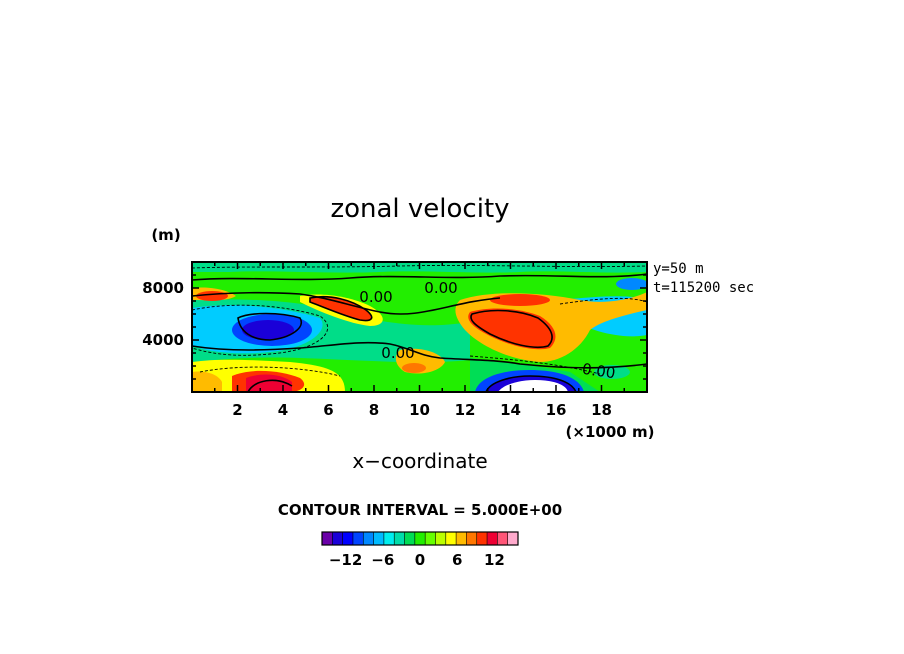  I want to click on x-tick-label: 6, so click(328, 410).